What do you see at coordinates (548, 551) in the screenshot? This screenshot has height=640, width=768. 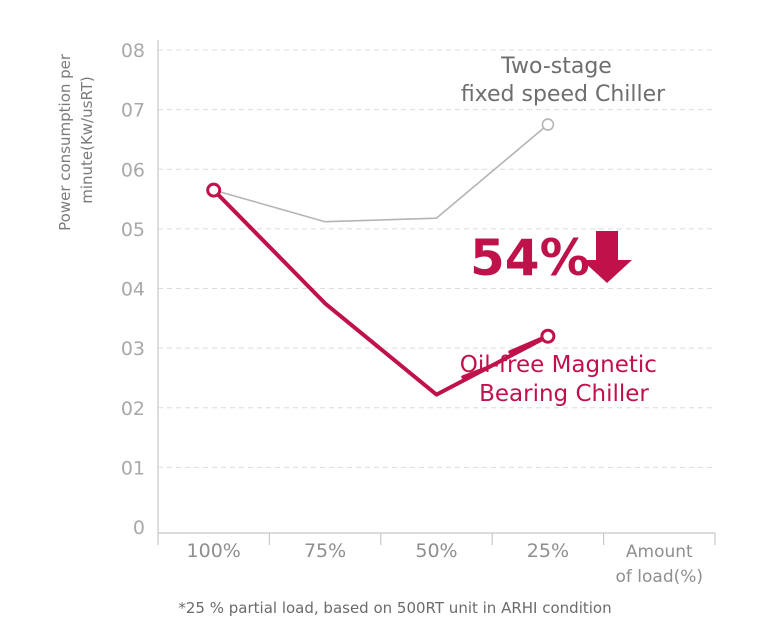 I see `x-tick-label: 25%` at bounding box center [548, 551].